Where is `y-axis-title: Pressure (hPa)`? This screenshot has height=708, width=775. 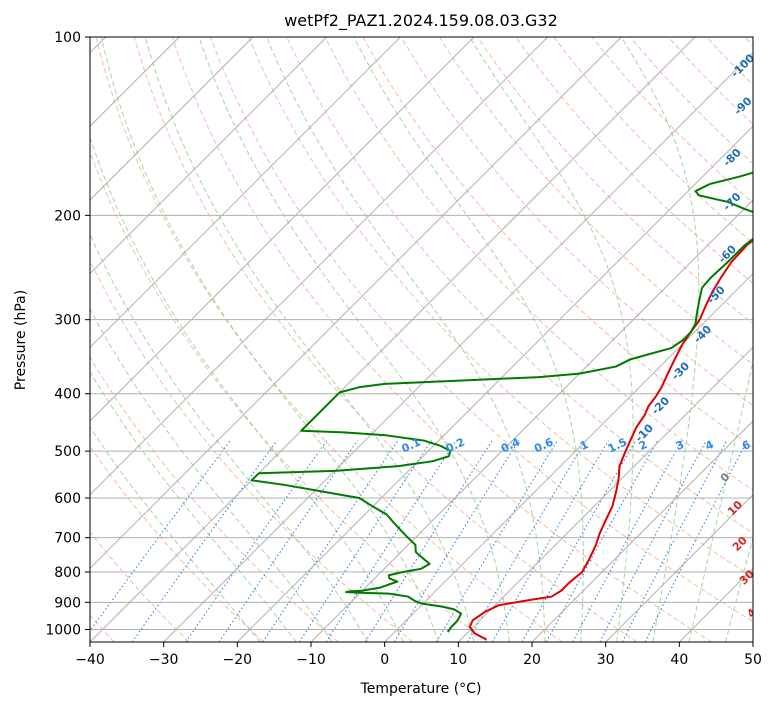
y-axis-title: Pressure (hPa) is located at coordinates (21, 340).